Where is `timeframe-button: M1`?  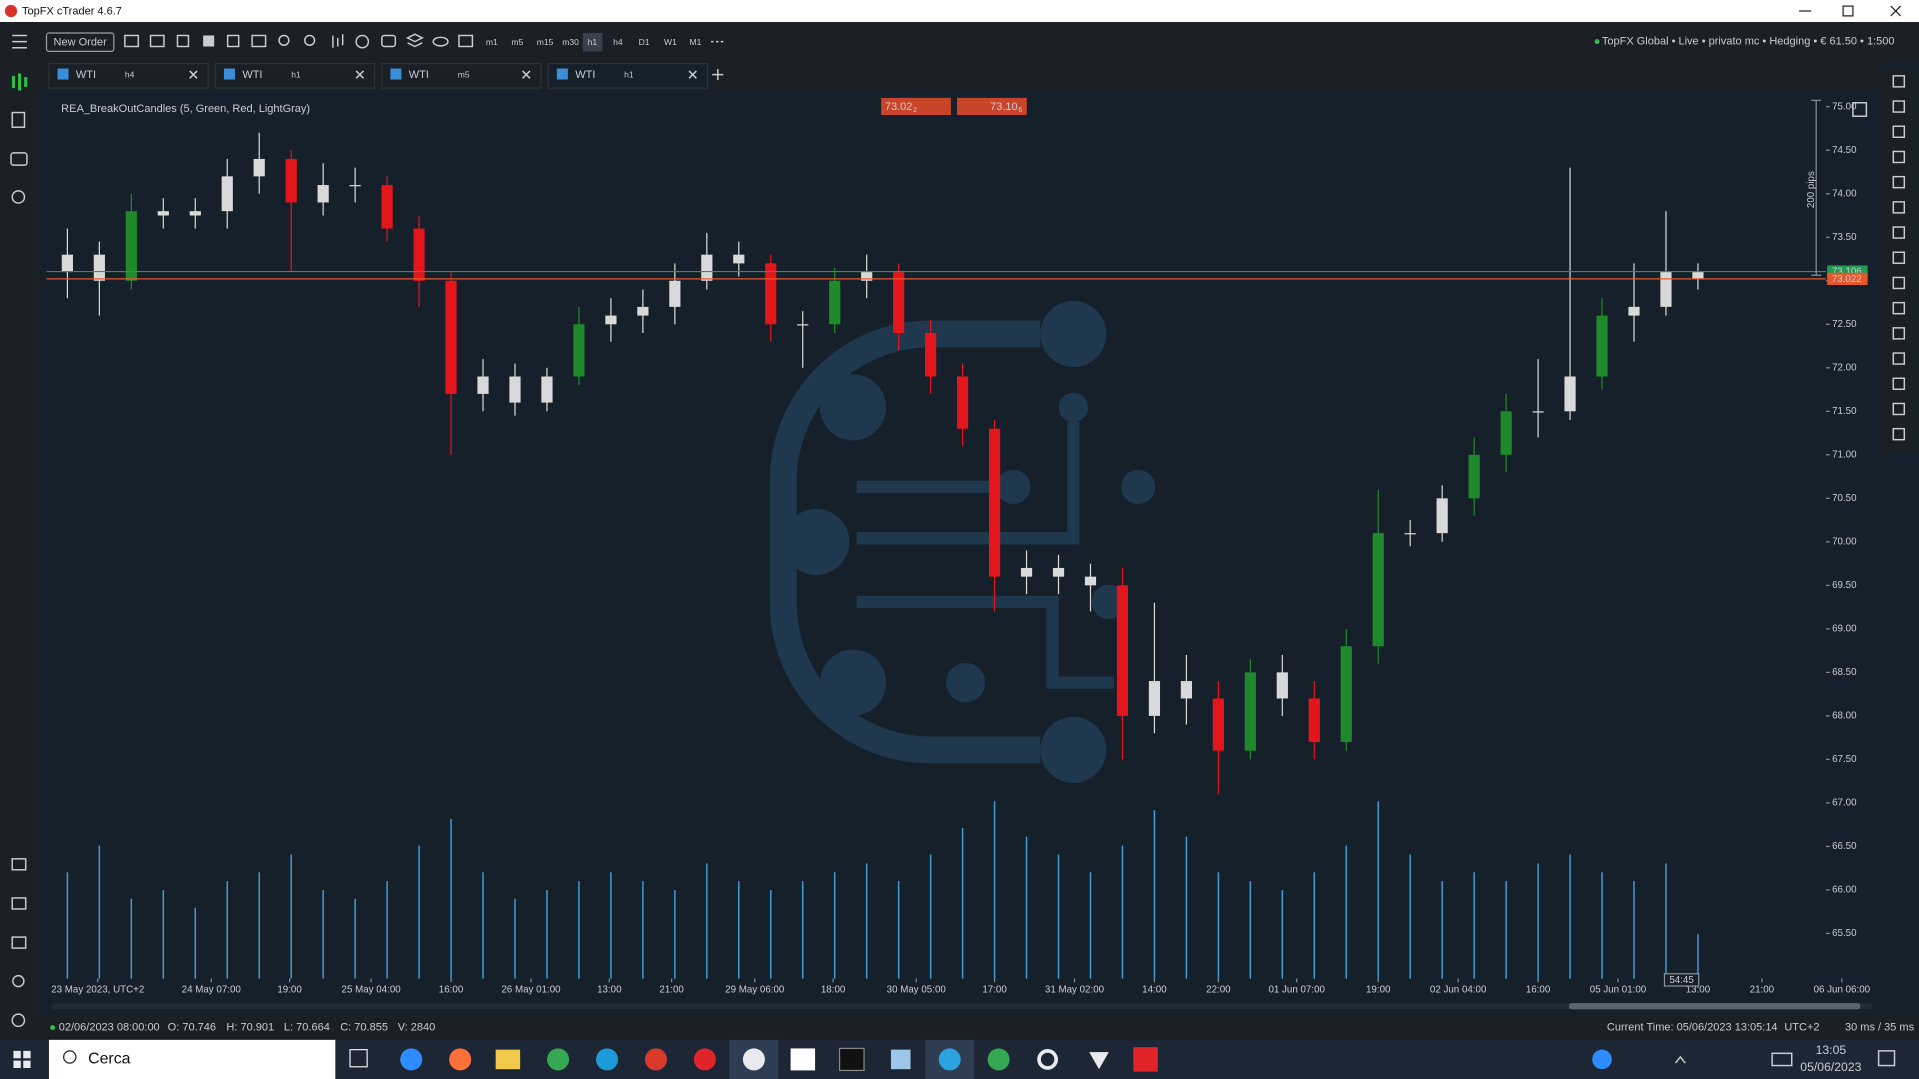 timeframe-button: M1 is located at coordinates (696, 42).